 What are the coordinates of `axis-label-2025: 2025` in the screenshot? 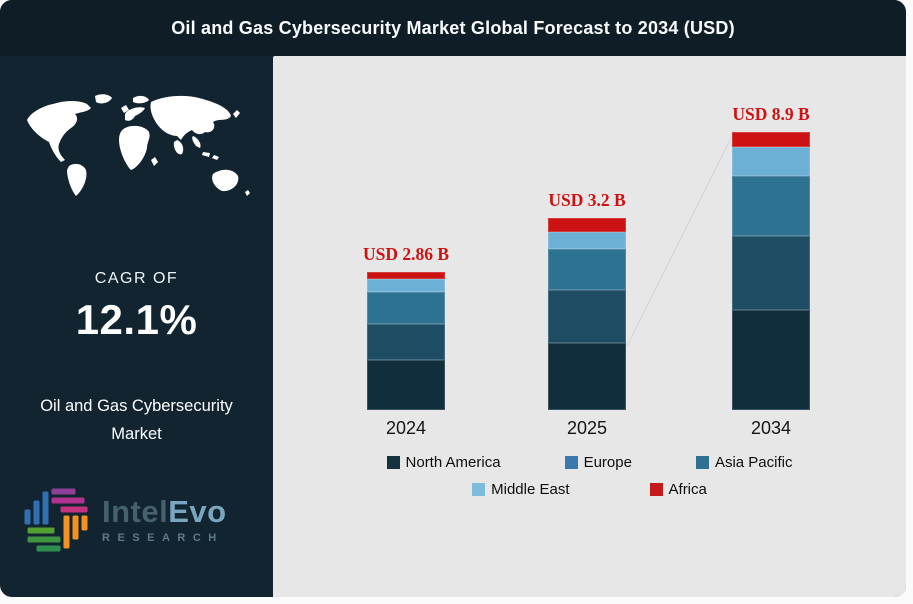 It's located at (587, 428).